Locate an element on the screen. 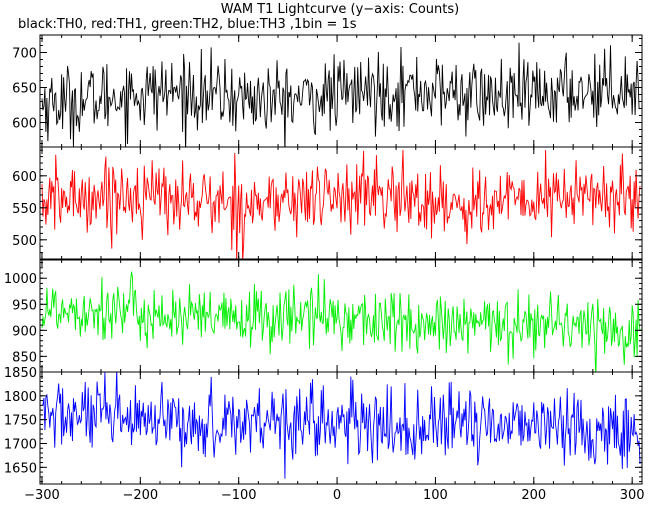 The height and width of the screenshot is (505, 650). y-tick-label: 1800 is located at coordinates (20, 397).